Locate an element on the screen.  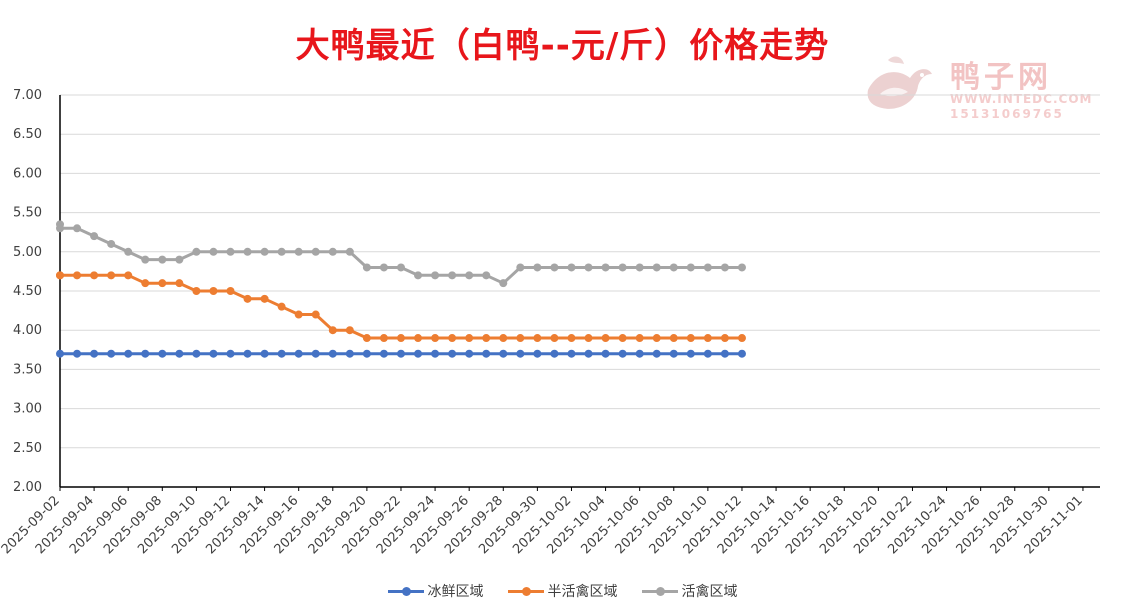
y-tick-label: 5.00 is located at coordinates (27, 252).